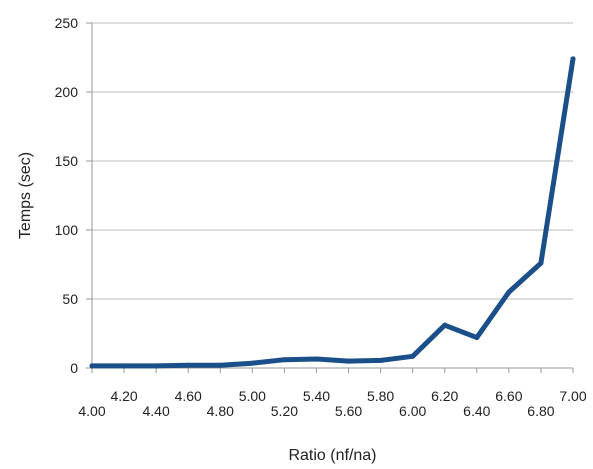 The width and height of the screenshot is (593, 469). Describe the element at coordinates (220, 411) in the screenshot. I see `x-tick-label: 4.80` at that location.